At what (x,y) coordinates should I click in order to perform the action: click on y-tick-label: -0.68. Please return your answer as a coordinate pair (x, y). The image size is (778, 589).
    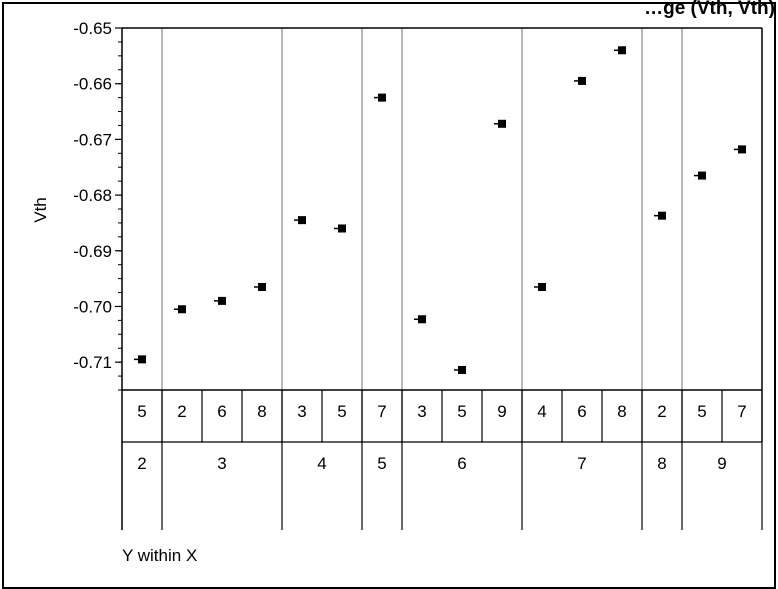
    Looking at the image, I should click on (92, 195).